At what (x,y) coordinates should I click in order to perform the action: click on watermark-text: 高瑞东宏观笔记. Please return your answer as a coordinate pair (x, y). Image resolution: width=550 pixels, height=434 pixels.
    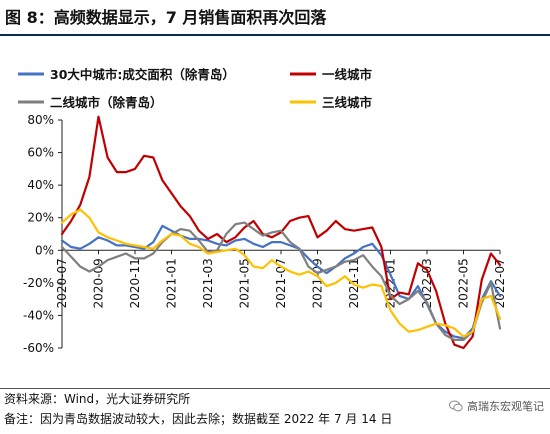
    Looking at the image, I should click on (505, 406).